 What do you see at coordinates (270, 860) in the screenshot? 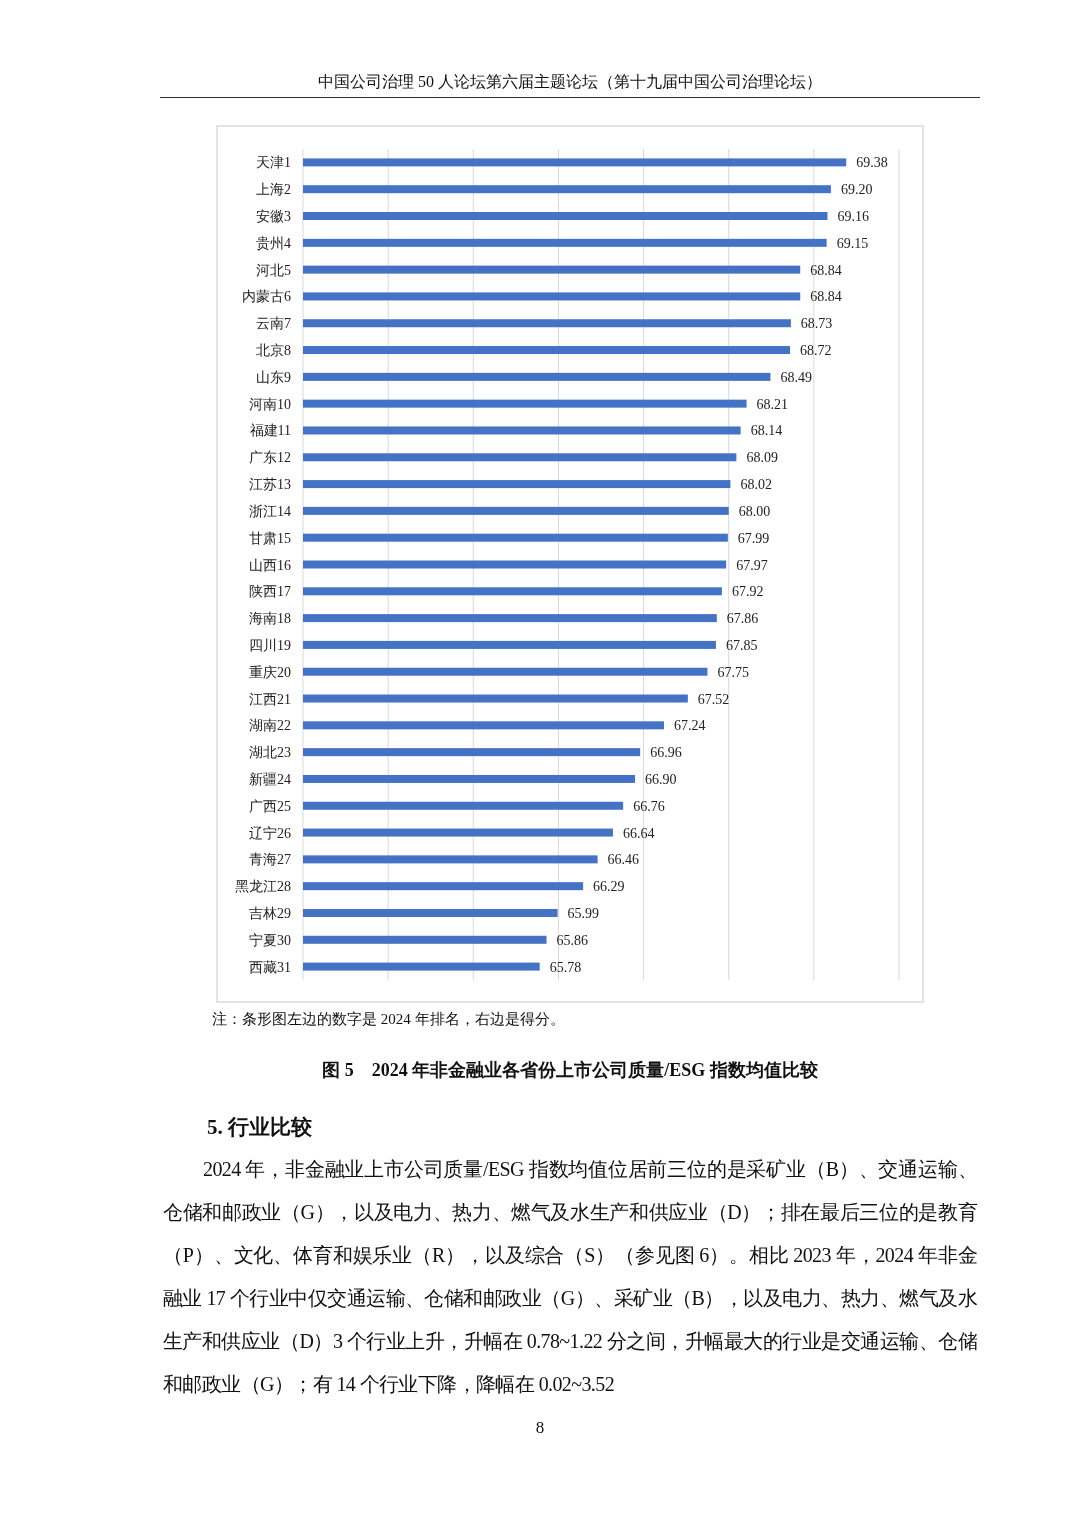
I see `y-tick-label: 青海27` at bounding box center [270, 860].